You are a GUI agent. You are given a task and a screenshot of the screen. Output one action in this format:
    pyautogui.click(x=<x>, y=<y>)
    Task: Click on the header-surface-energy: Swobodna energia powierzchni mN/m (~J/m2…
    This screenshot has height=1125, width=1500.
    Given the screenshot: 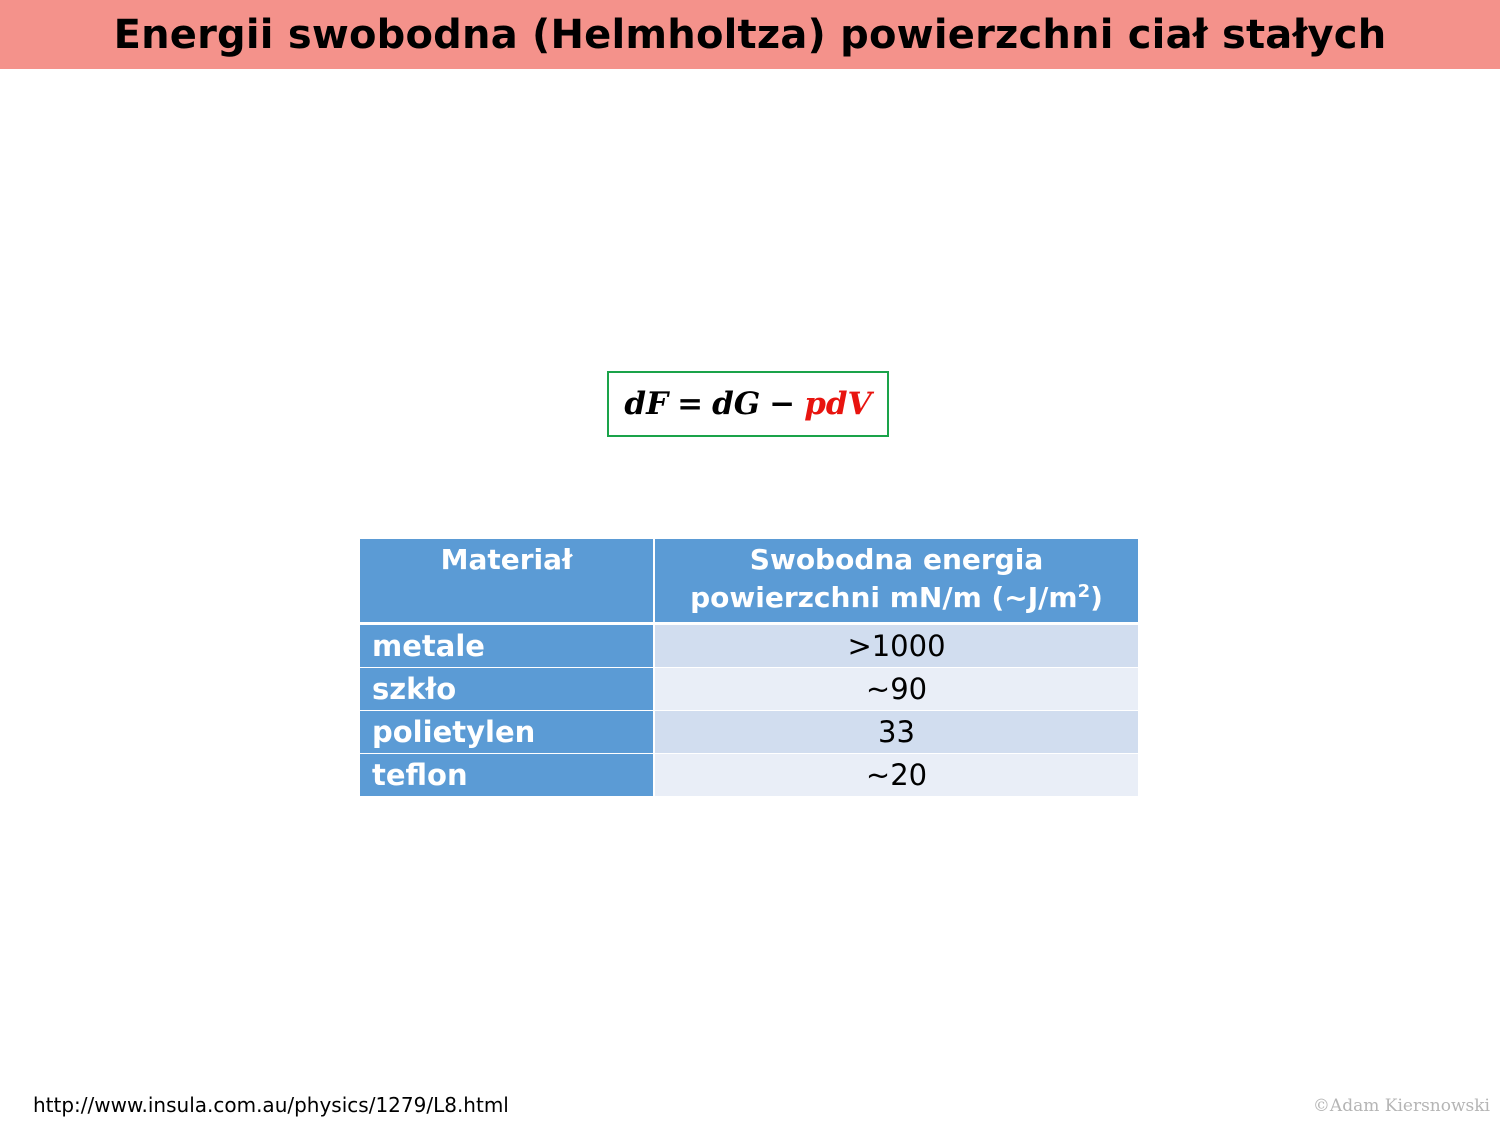 What is the action you would take?
    pyautogui.click(x=896, y=582)
    